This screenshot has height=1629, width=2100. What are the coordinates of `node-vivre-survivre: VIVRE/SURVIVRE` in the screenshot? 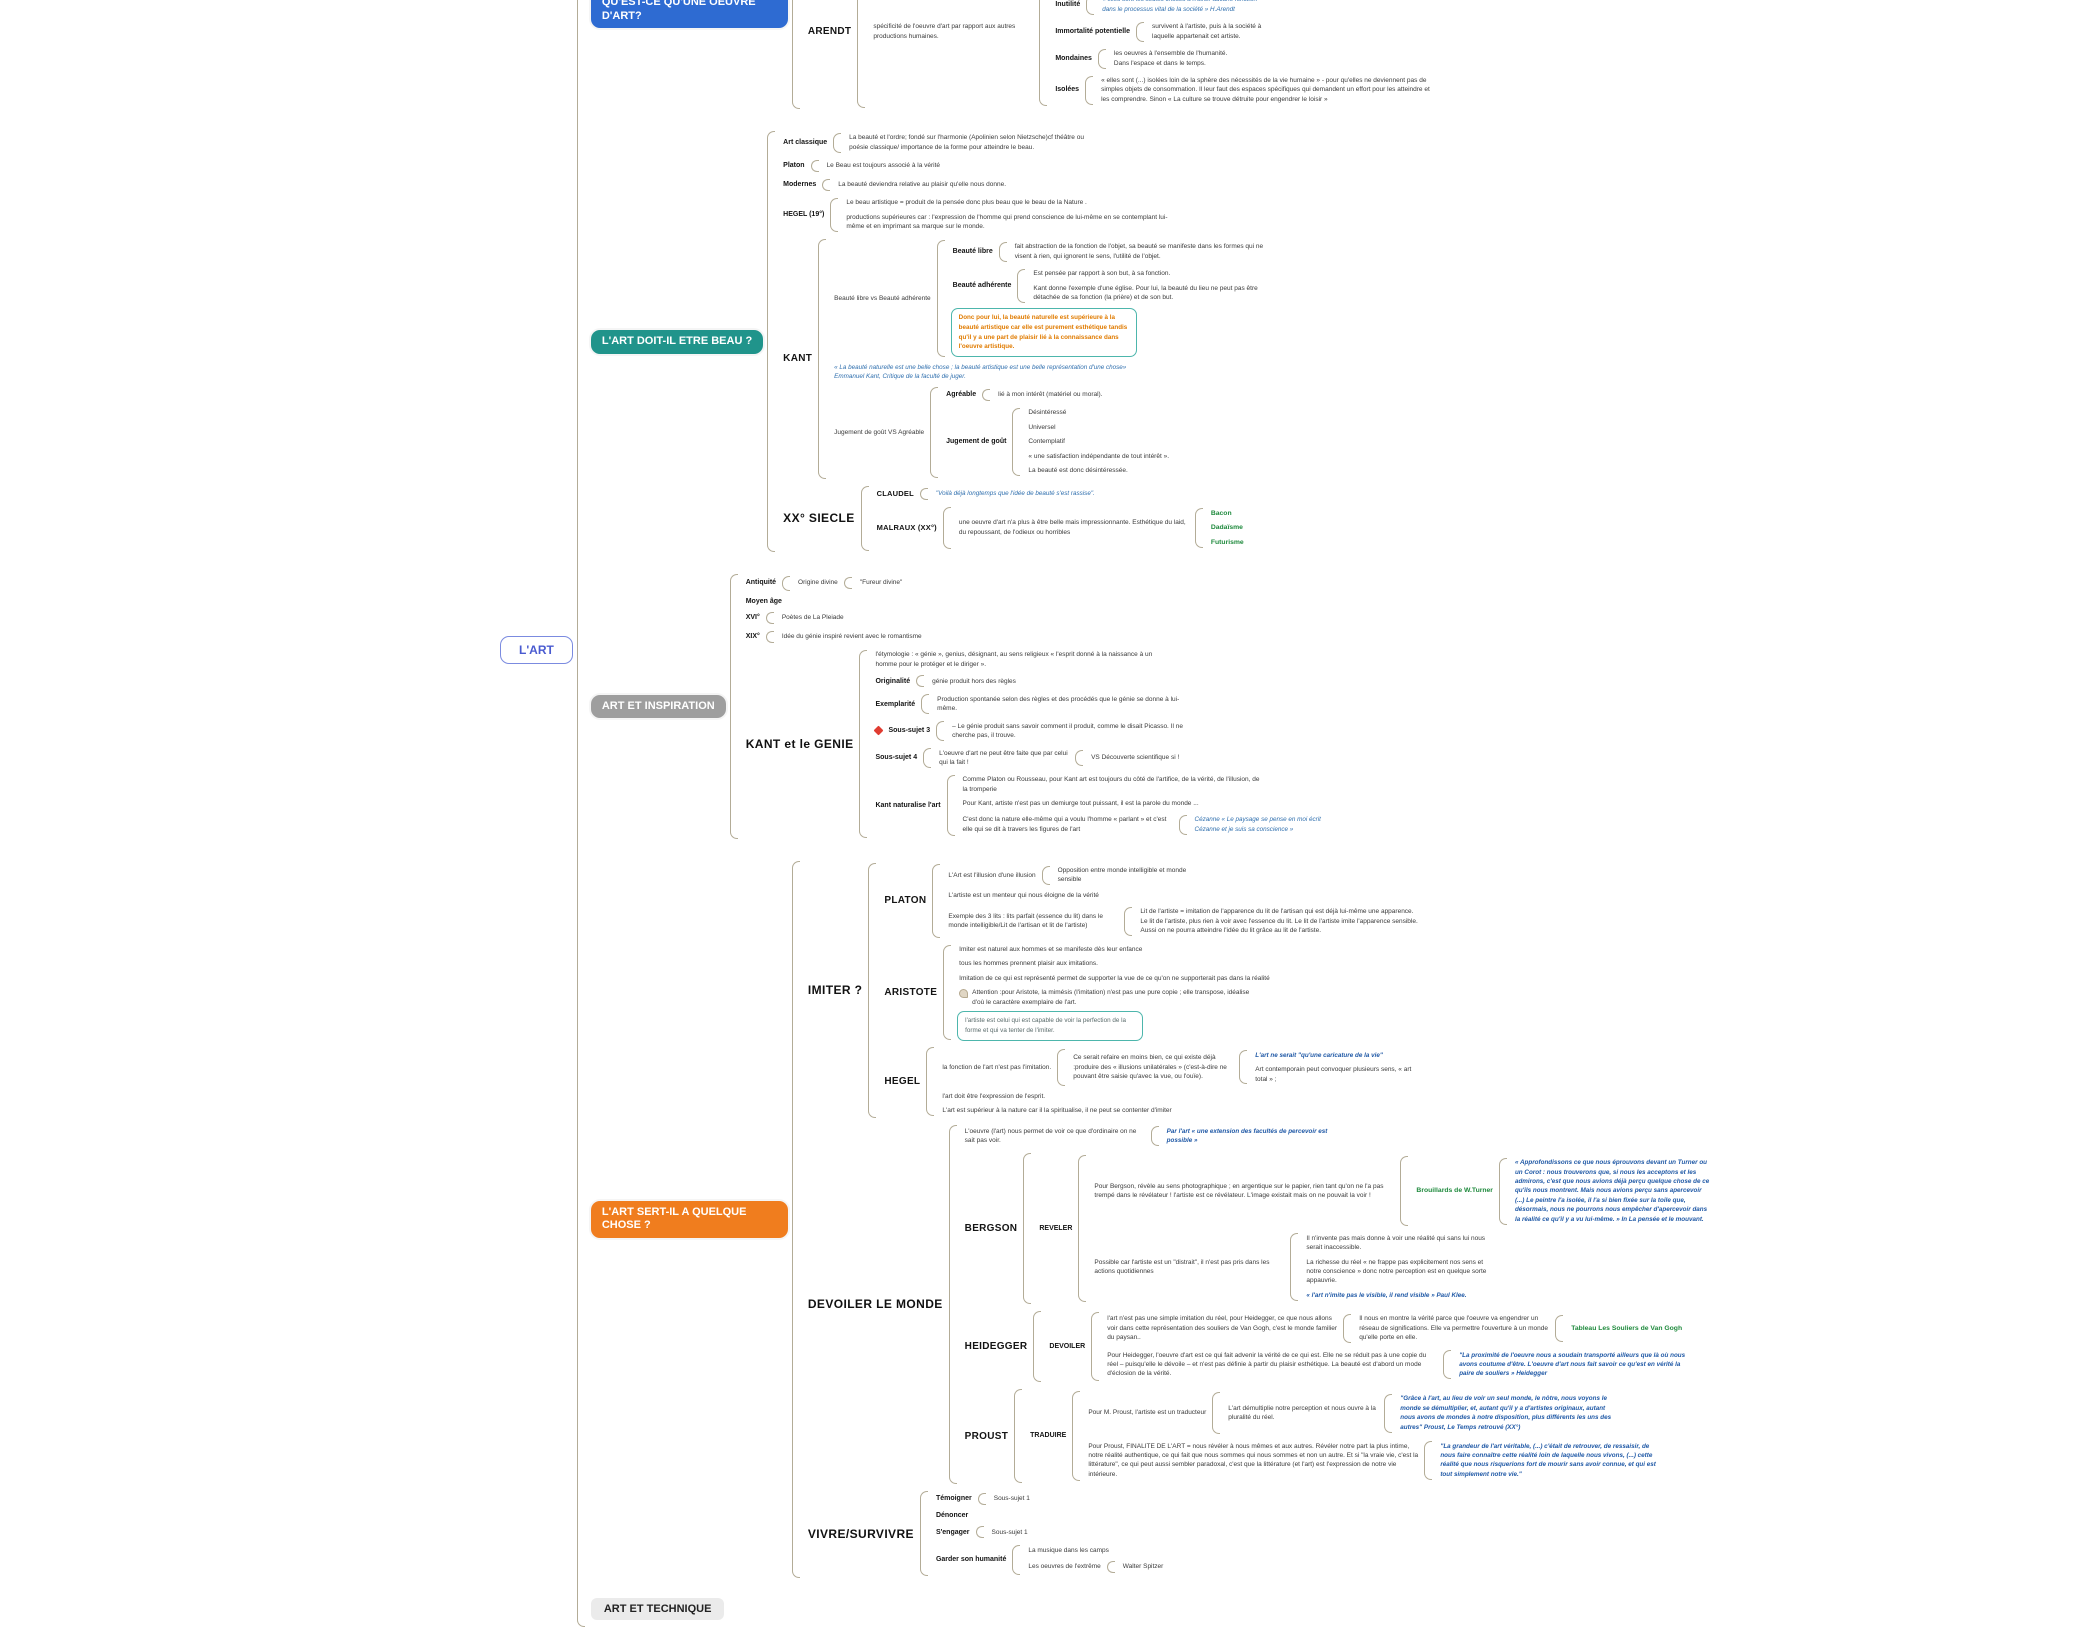 It's located at (861, 1534).